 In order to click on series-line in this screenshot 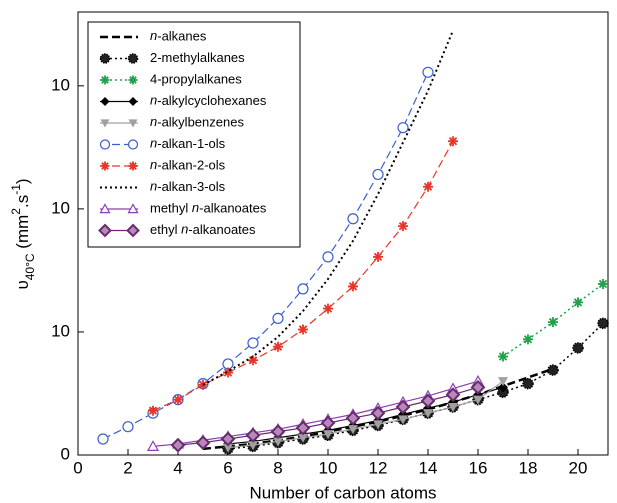, I will do `click(365, 414)`.